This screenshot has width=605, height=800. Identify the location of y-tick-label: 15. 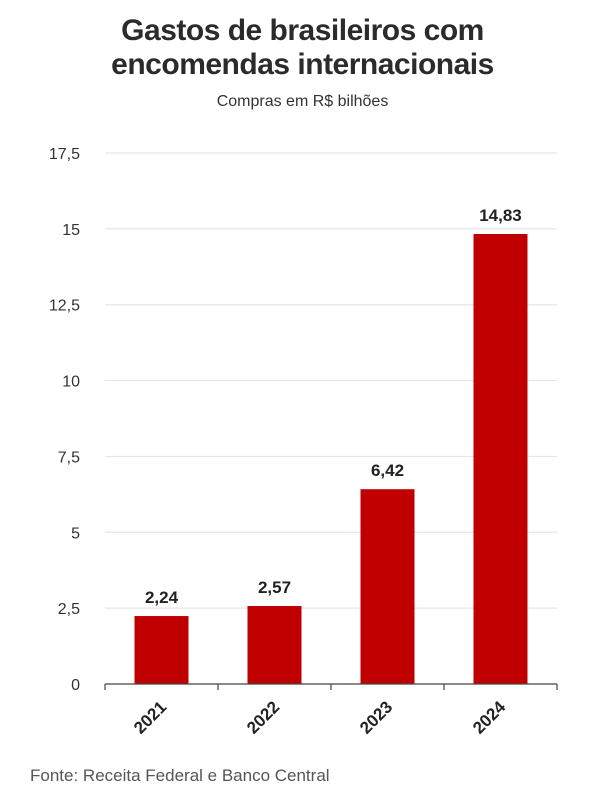
(71, 230).